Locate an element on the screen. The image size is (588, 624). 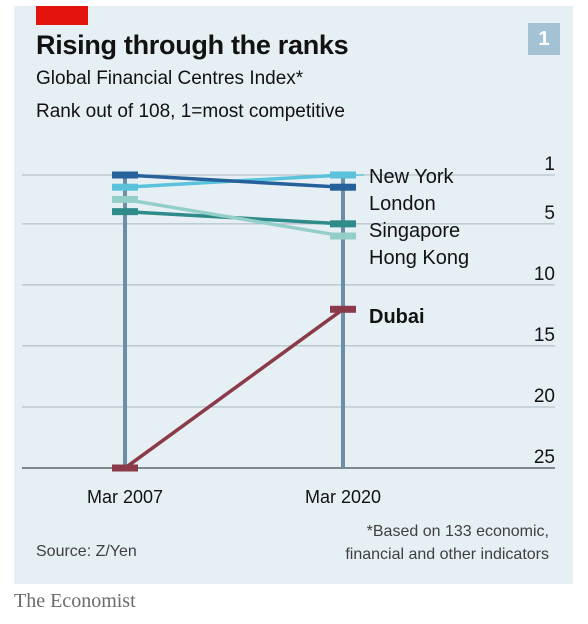
series-label-new-york: New York is located at coordinates (411, 177).